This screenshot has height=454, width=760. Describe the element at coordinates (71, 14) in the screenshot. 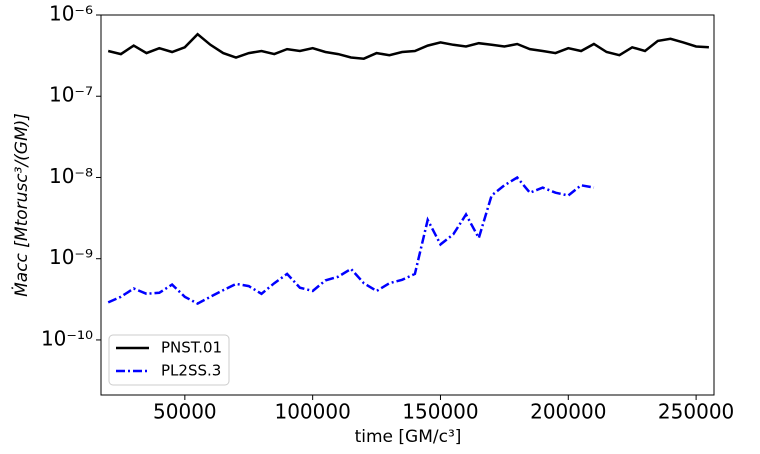

I see `y-tick-label: 10⁻⁶` at that location.